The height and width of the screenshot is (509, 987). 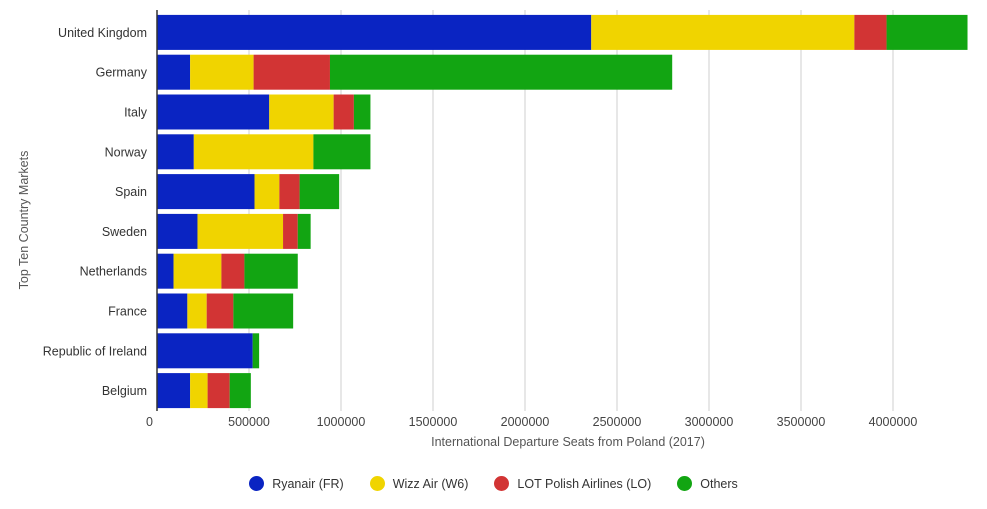 I want to click on legend-item: Wizz Air (W6), so click(x=419, y=483).